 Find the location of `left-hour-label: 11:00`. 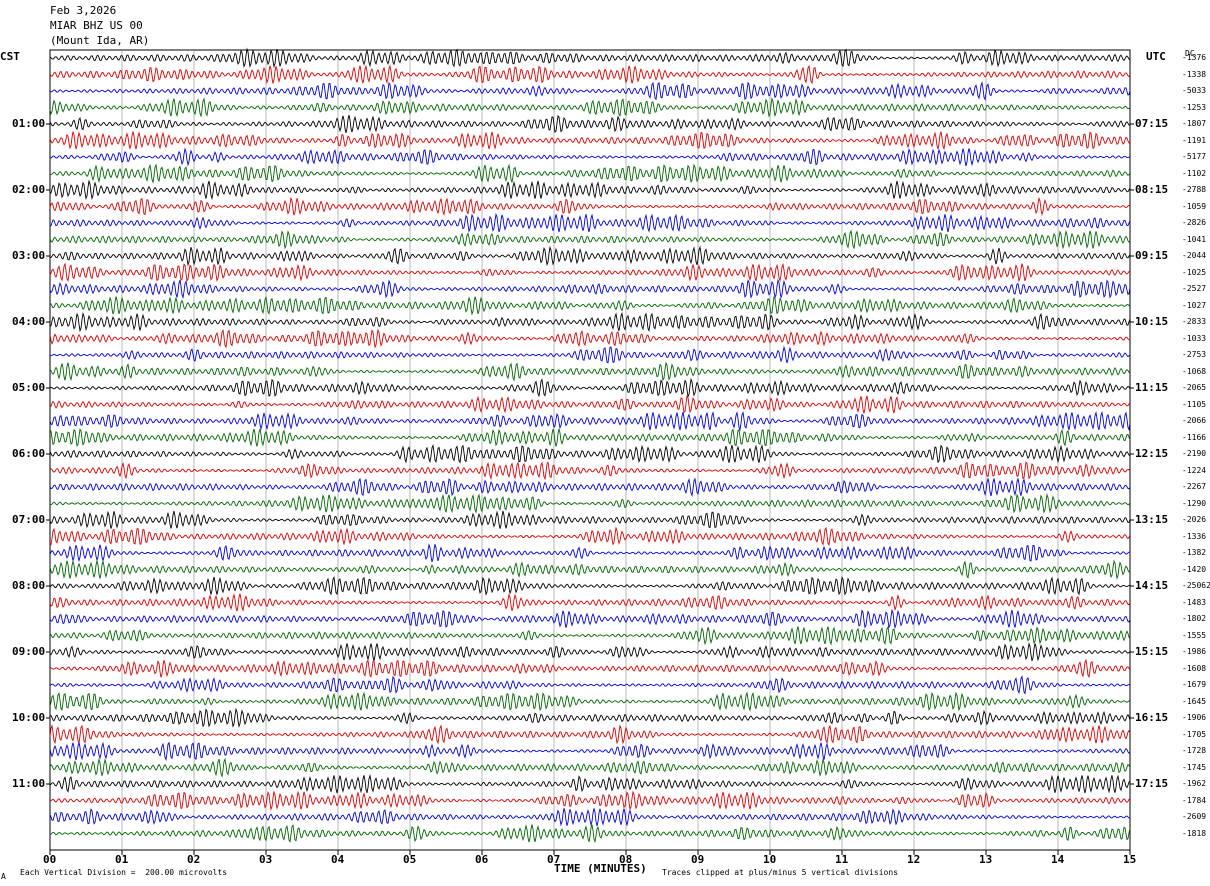

left-hour-label: 11:00 is located at coordinates (29, 783).